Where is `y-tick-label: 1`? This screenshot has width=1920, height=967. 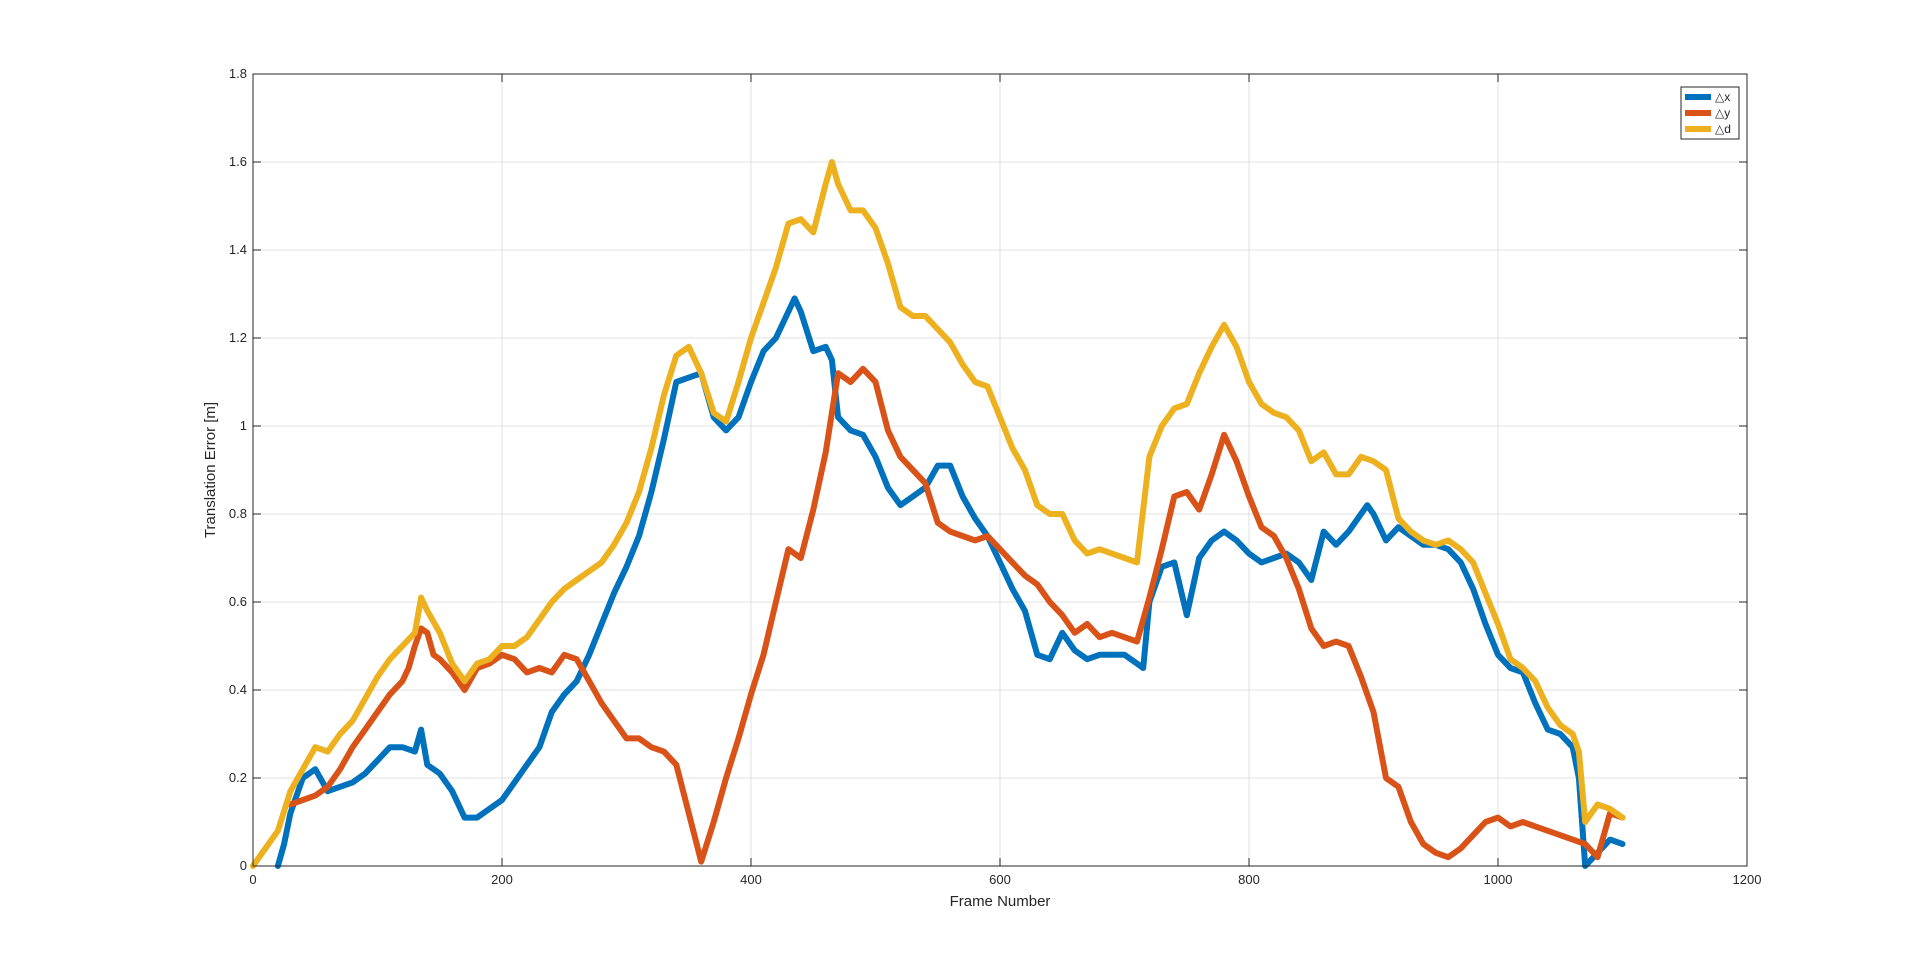
y-tick-label: 1 is located at coordinates (243, 425).